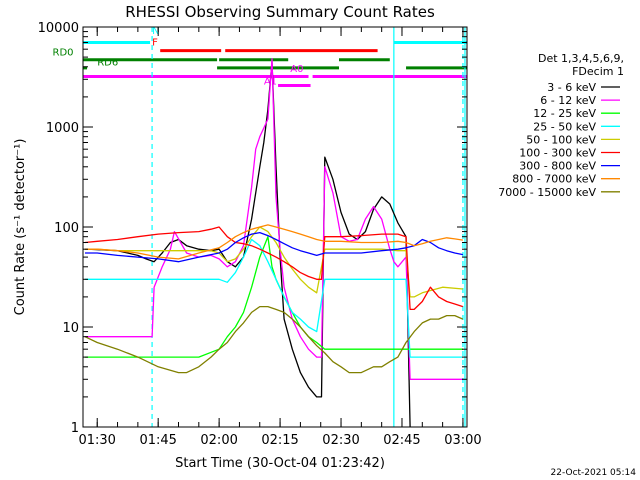 This screenshot has height=480, width=640. What do you see at coordinates (561, 139) in the screenshot?
I see `legend-entry-label: 50 - 100 keV` at bounding box center [561, 139].